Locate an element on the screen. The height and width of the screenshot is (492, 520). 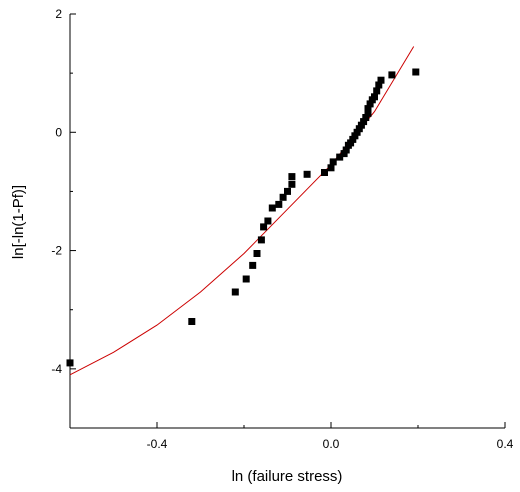
y-tick-label: 0 is located at coordinates (58, 132).